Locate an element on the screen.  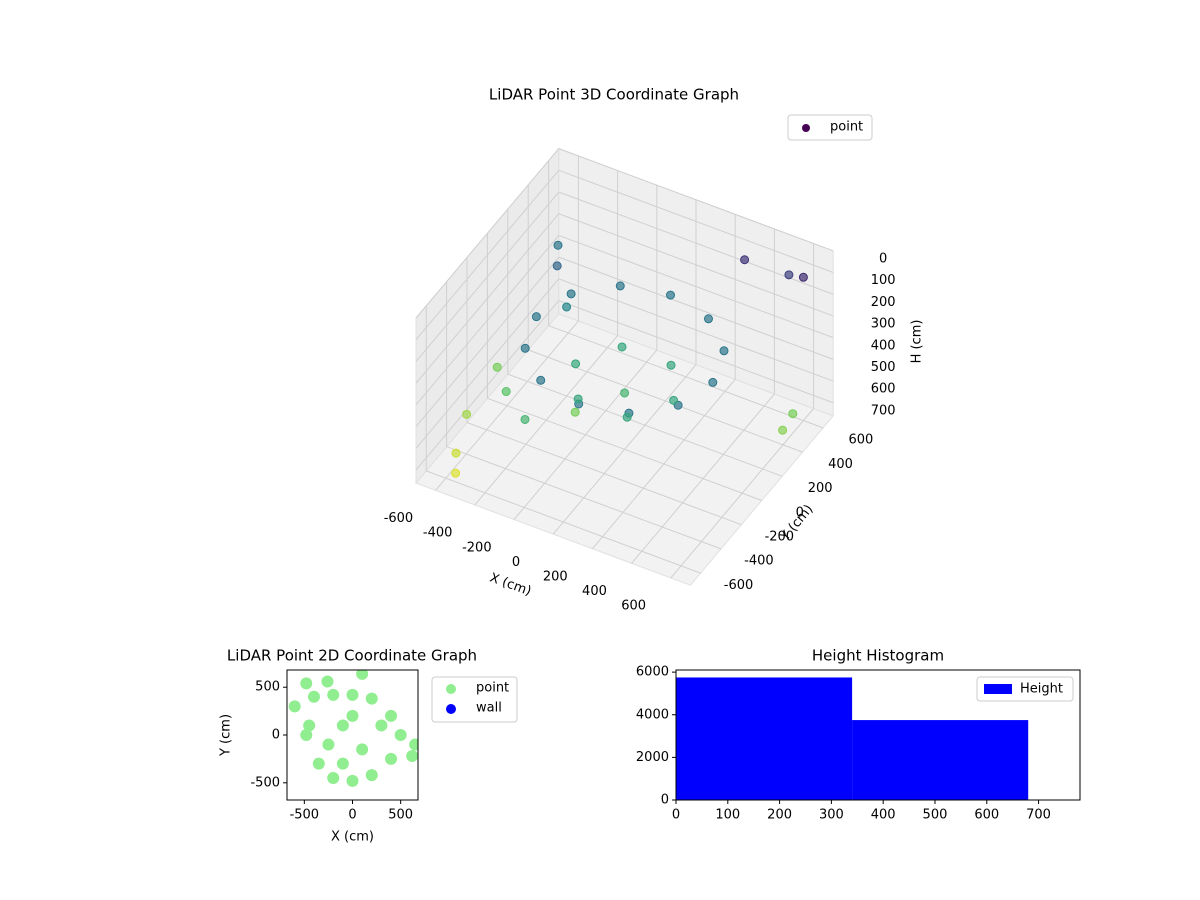
x-tick-label: 300 is located at coordinates (831, 815).